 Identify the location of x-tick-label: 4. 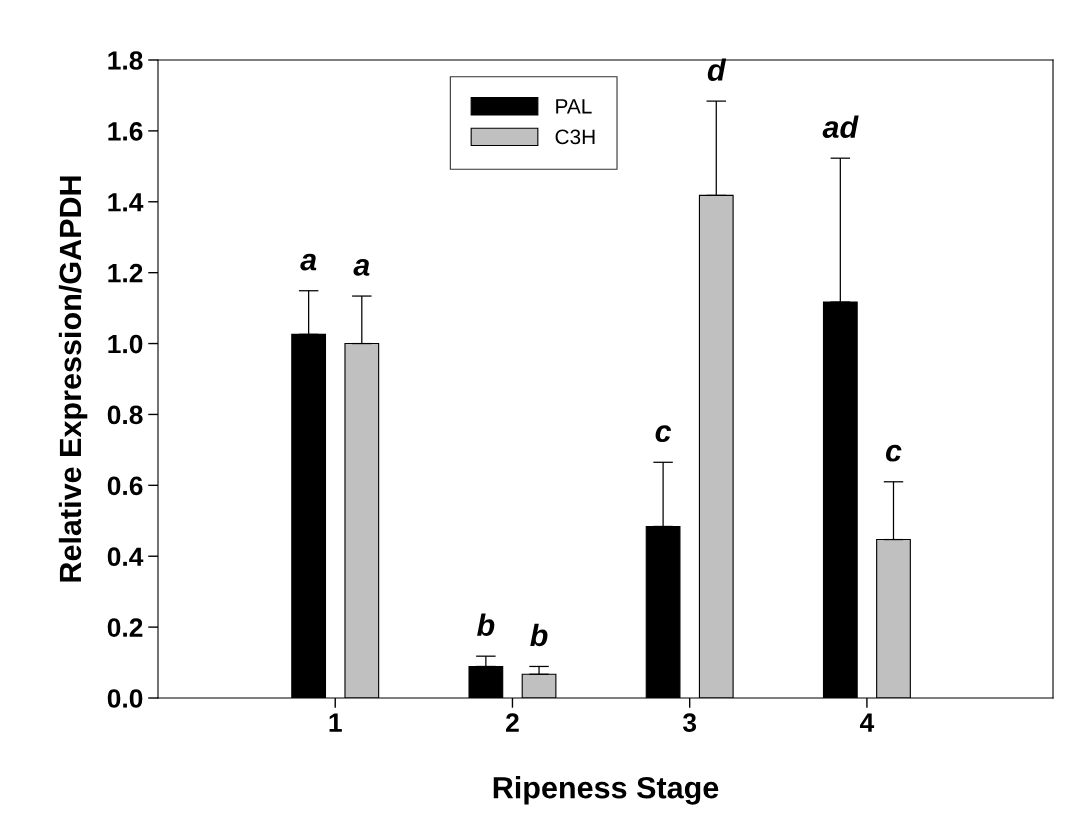
(867, 722).